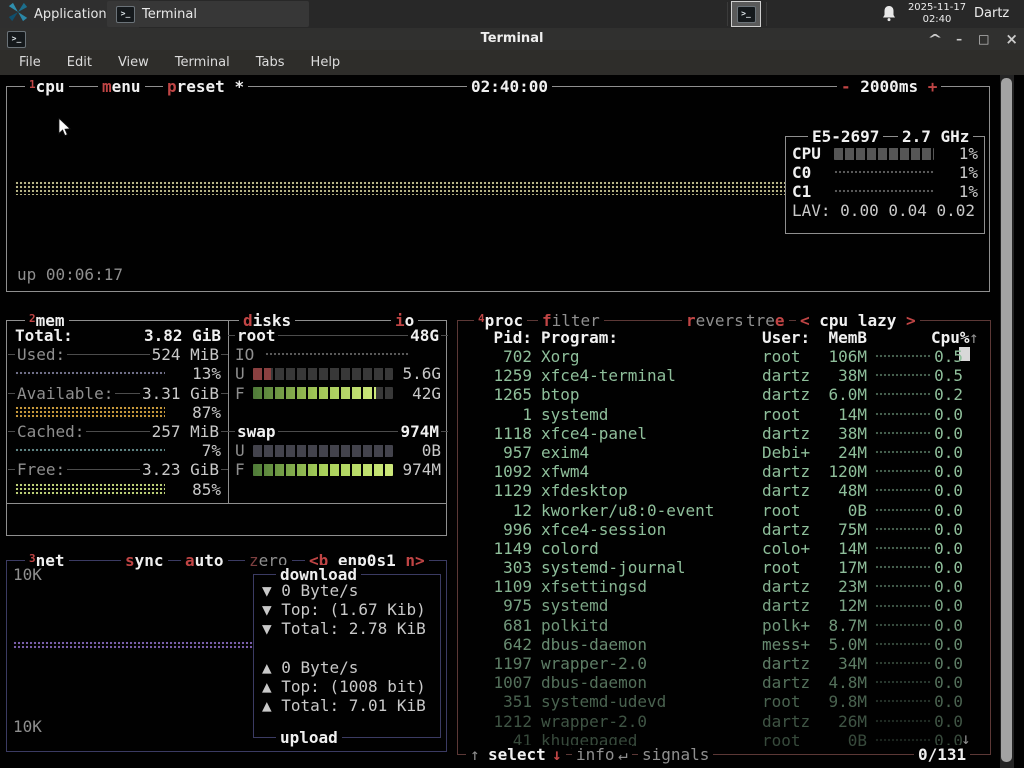 This screenshot has width=1024, height=768. What do you see at coordinates (716, 356) in the screenshot?
I see `process-row: 702 Xorg root 106M 0.5` at bounding box center [716, 356].